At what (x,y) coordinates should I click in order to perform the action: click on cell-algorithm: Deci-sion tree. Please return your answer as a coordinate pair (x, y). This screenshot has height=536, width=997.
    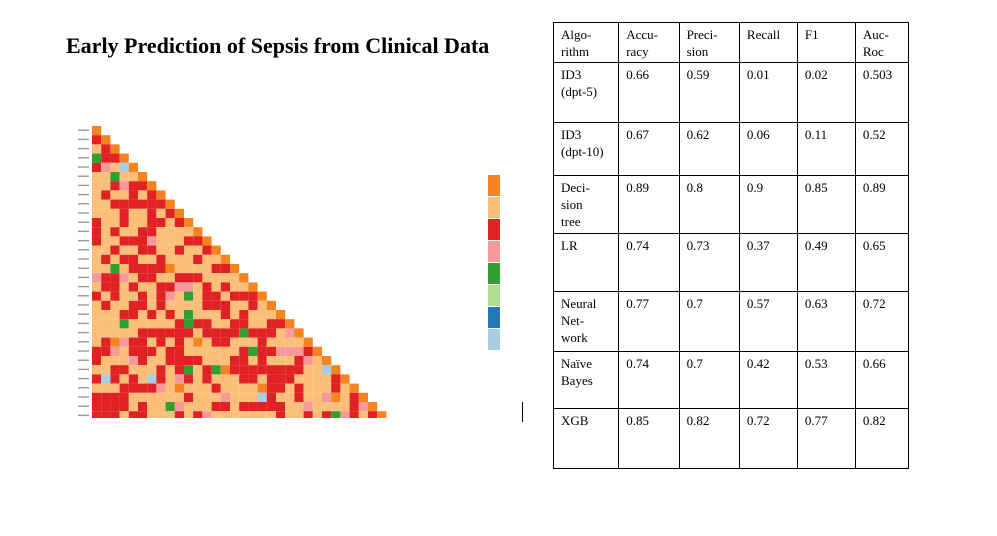
    Looking at the image, I should click on (586, 204).